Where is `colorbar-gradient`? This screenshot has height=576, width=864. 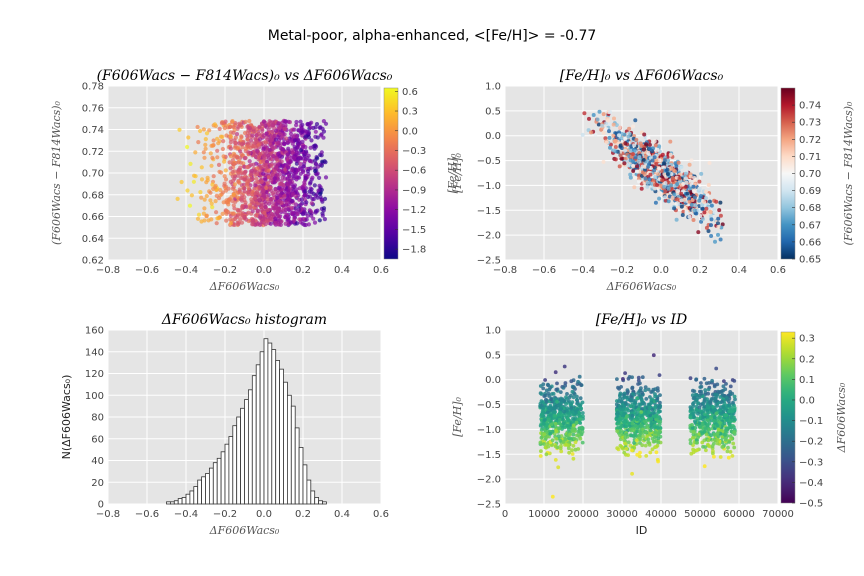
colorbar-gradient is located at coordinates (391, 173).